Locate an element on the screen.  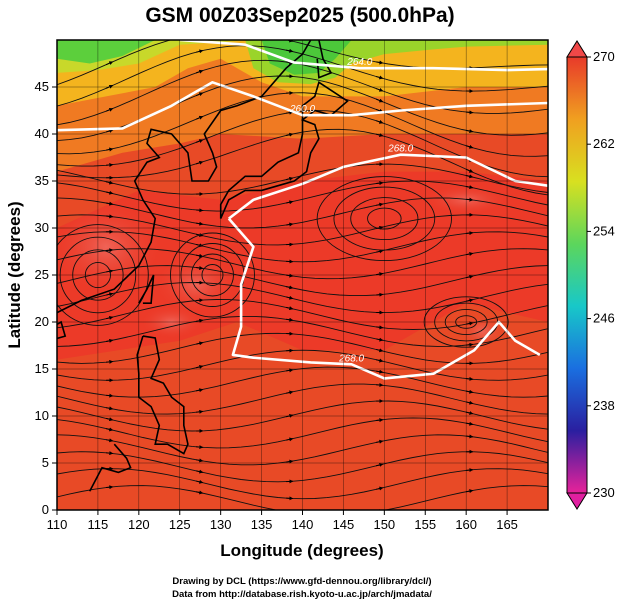
y-tick-label: 0 is located at coordinates (45, 509).